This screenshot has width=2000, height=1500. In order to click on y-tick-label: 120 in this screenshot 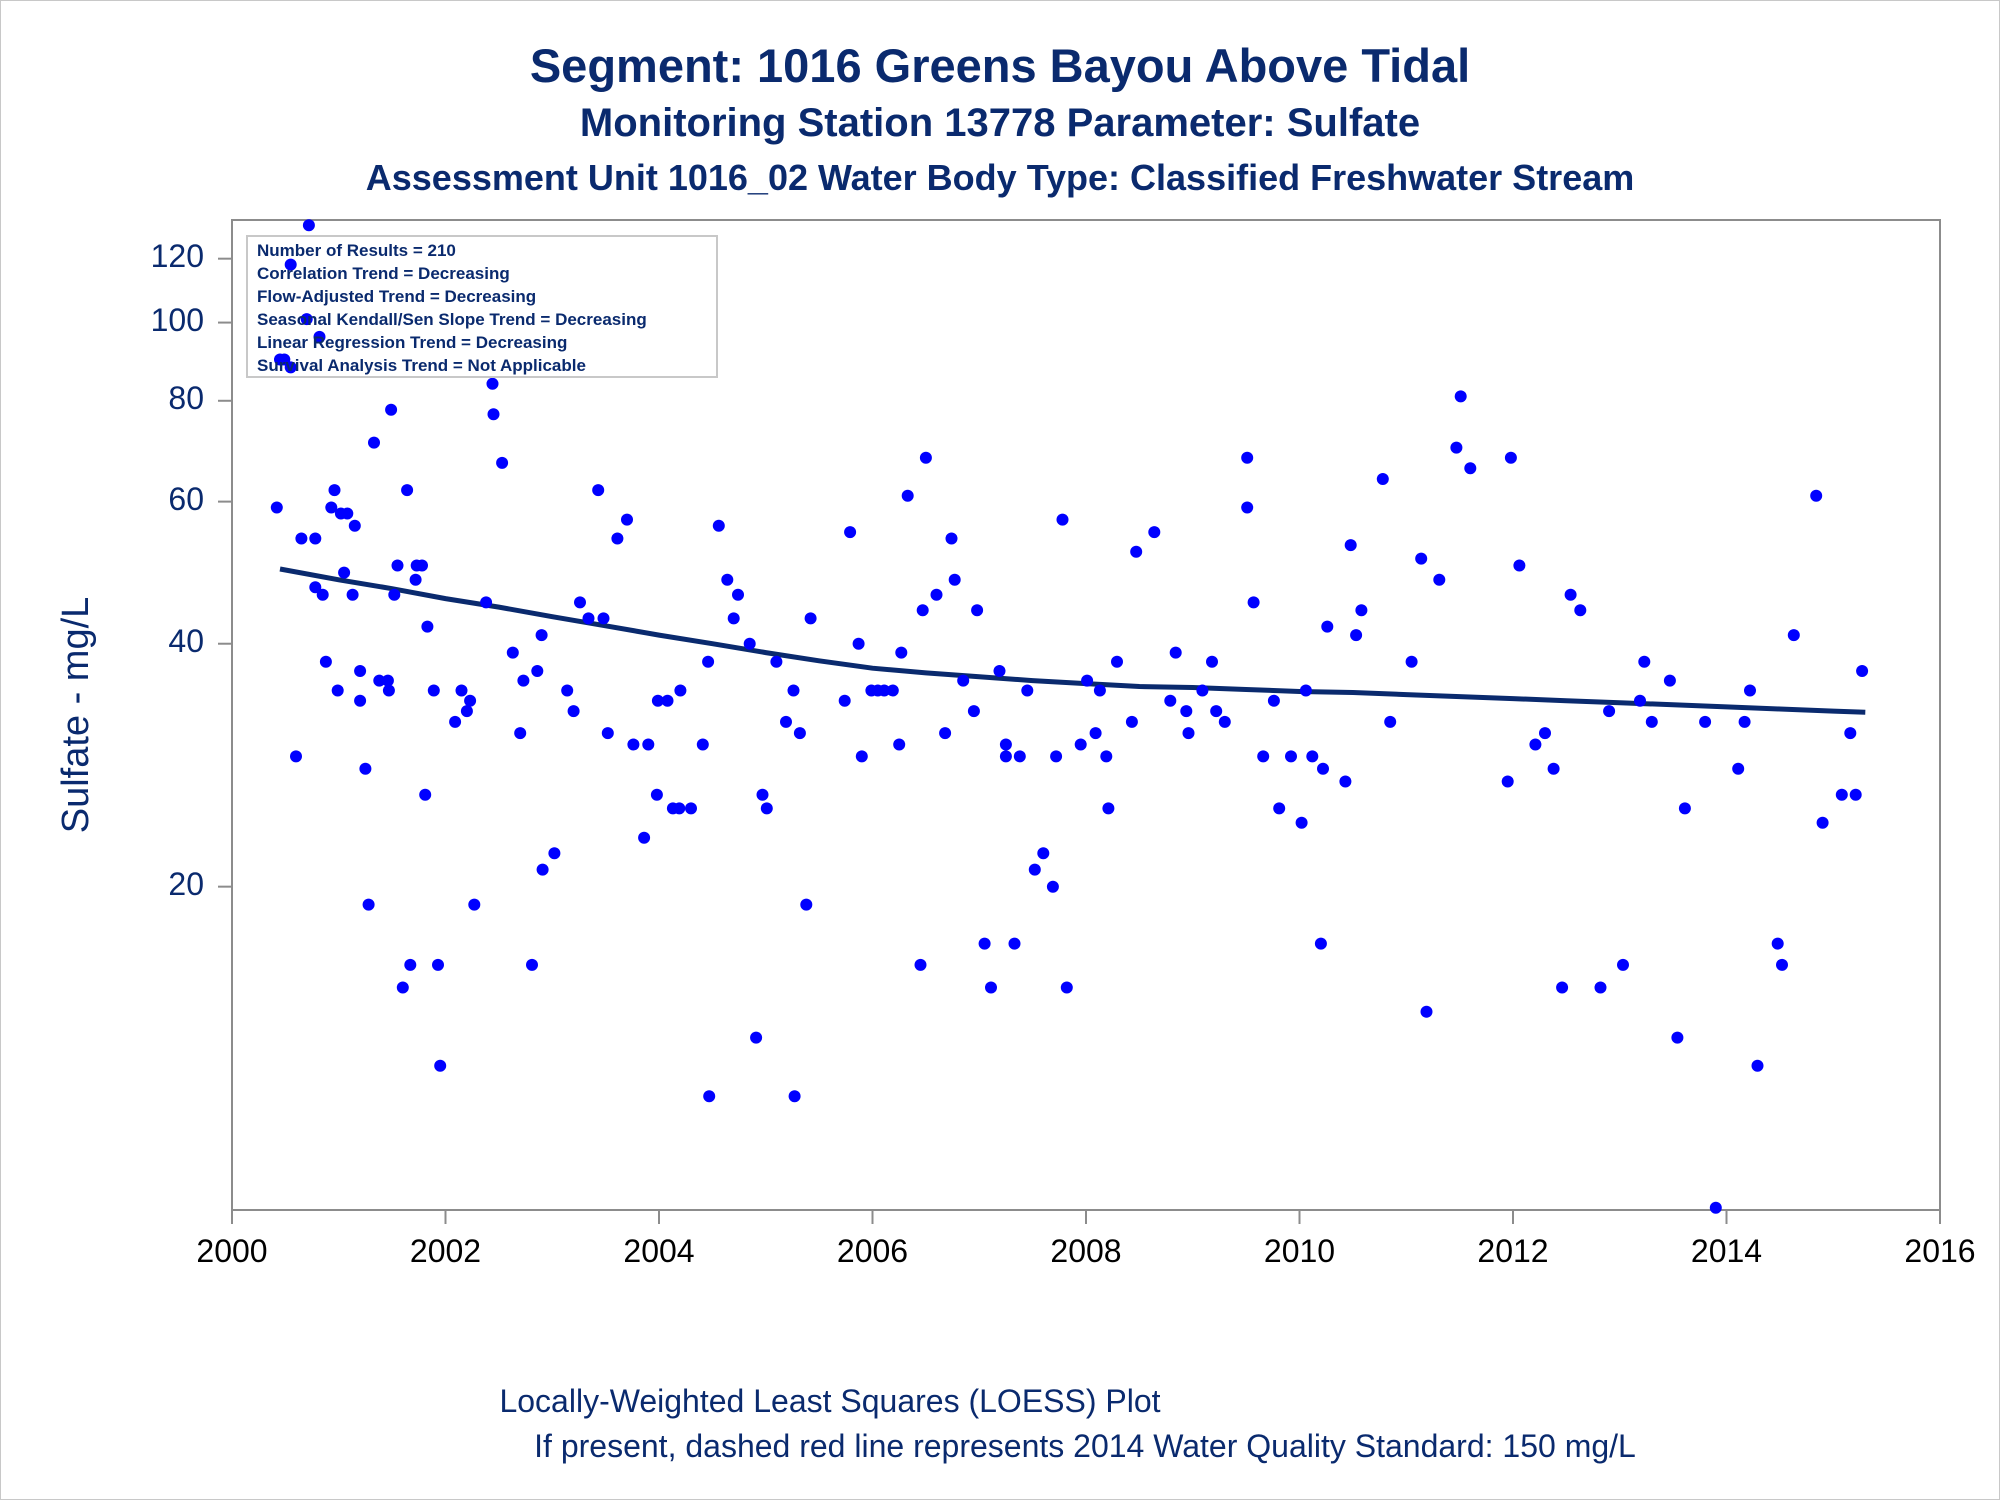, I will do `click(177, 256)`.